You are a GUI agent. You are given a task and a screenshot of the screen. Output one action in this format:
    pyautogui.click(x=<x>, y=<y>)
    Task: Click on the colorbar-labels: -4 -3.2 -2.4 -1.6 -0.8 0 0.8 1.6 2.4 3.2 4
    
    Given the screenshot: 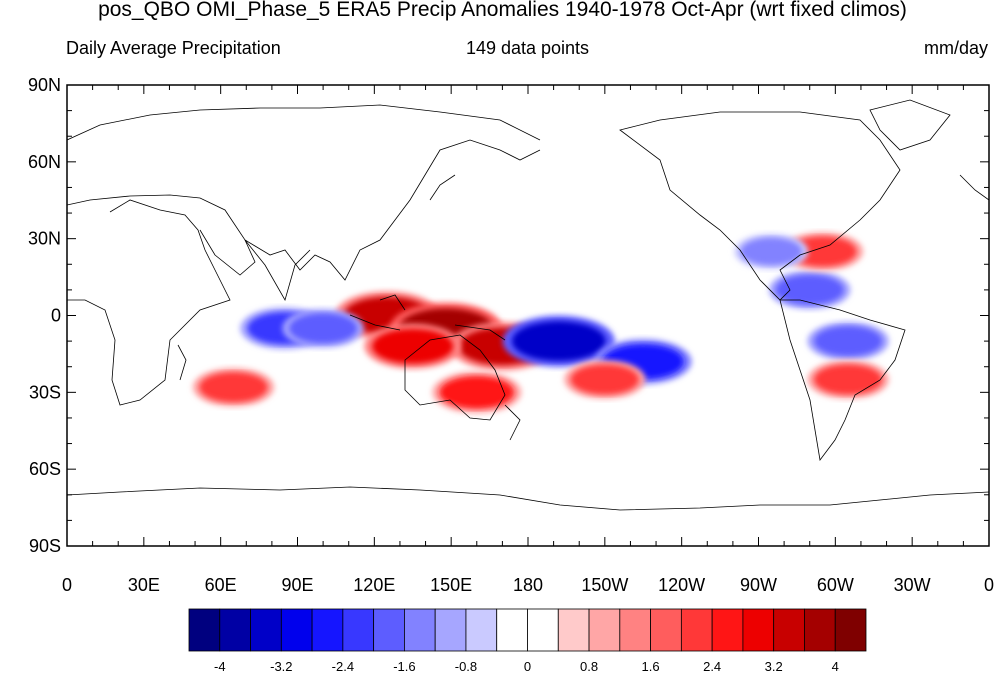 What is the action you would take?
    pyautogui.click(x=526, y=666)
    